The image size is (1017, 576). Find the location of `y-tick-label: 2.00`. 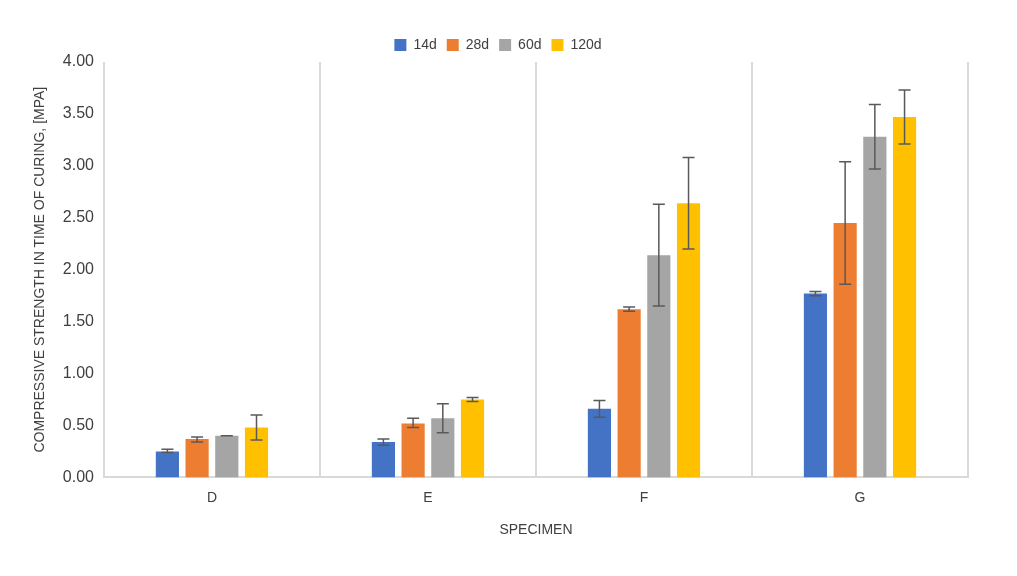

y-tick-label: 2.00 is located at coordinates (78, 269).